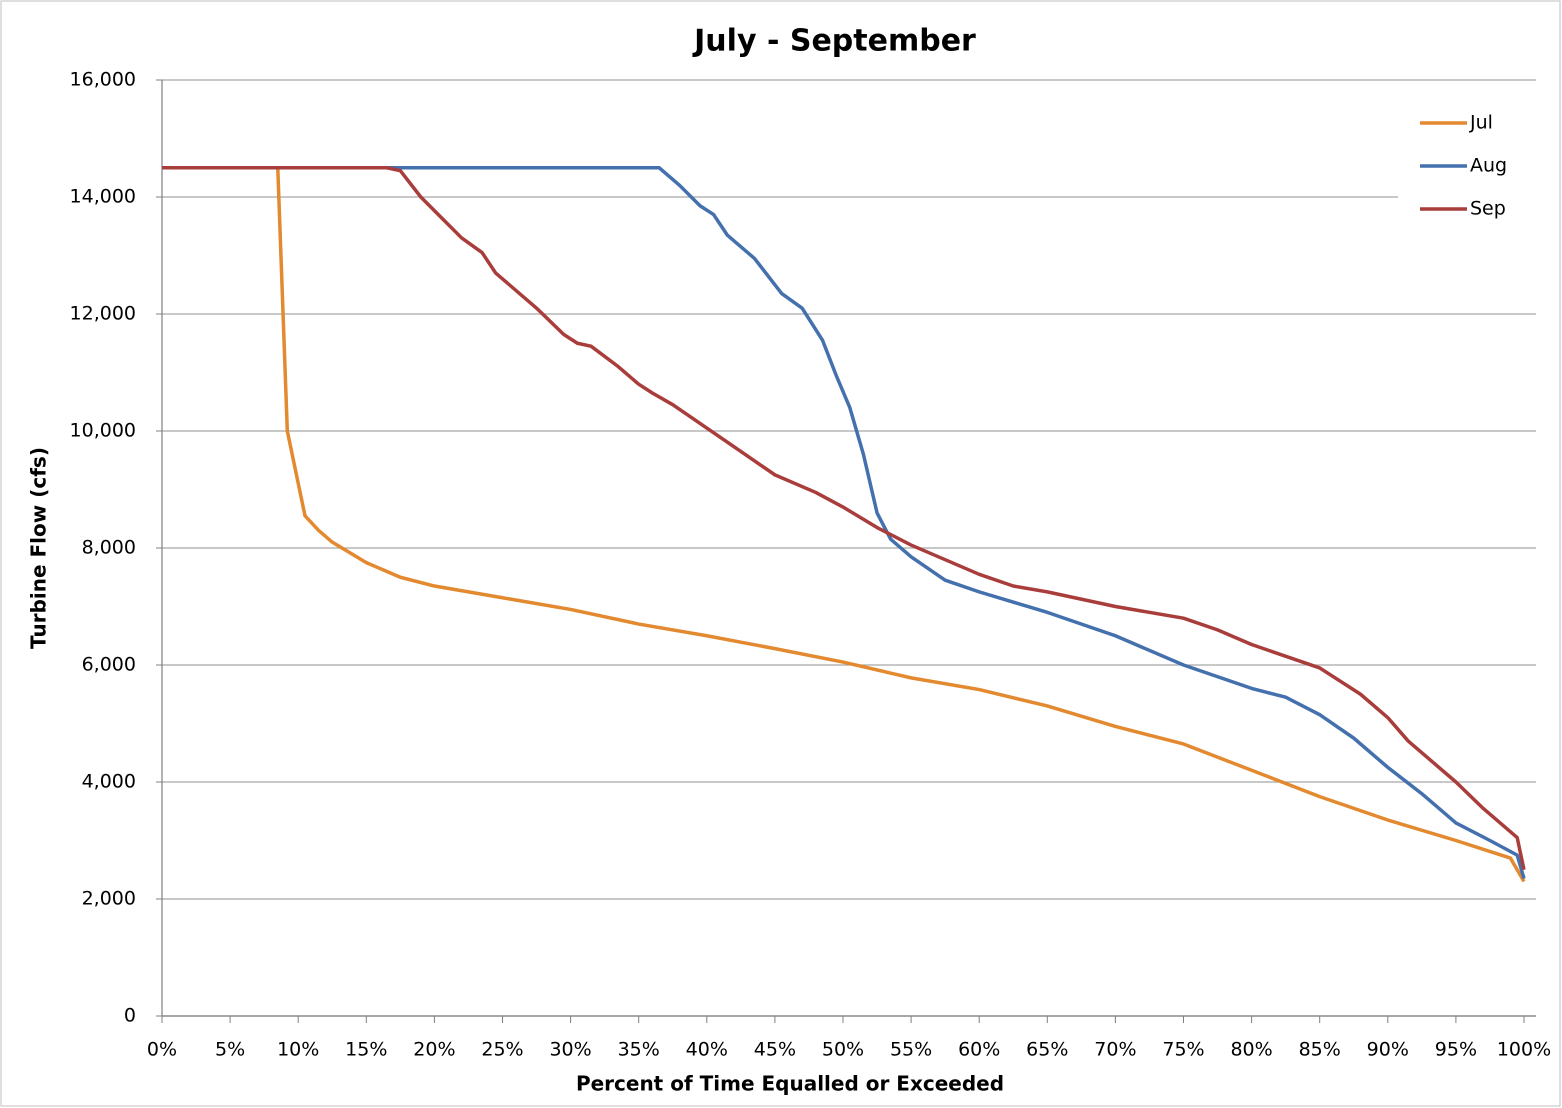 Image resolution: width=1562 pixels, height=1108 pixels. What do you see at coordinates (570, 1050) in the screenshot?
I see `x-tick-label: 30%` at bounding box center [570, 1050].